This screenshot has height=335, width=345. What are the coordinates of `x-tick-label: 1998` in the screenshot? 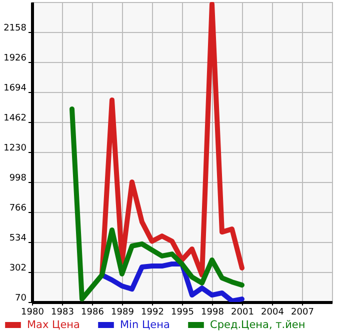 It's located at (212, 313).